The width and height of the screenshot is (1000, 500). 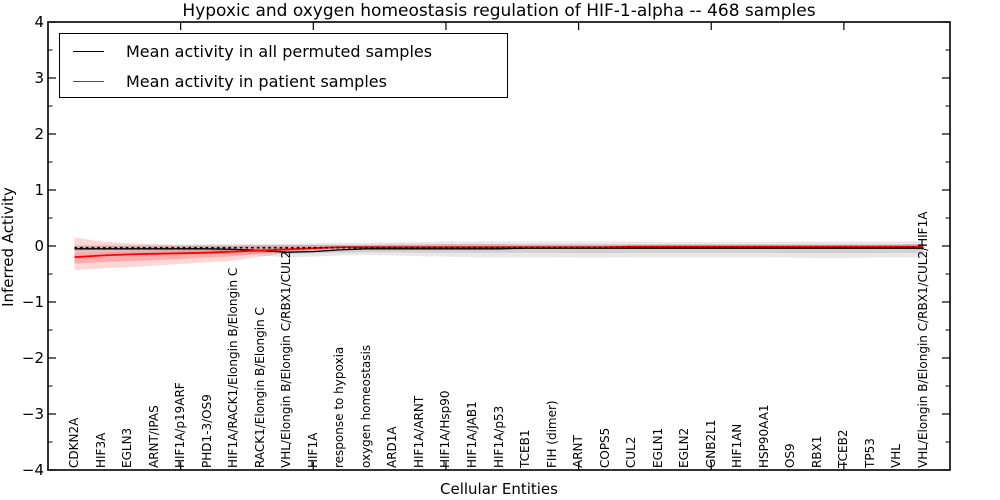 I want to click on x-axis-label: Cellular Entities, so click(x=499, y=489).